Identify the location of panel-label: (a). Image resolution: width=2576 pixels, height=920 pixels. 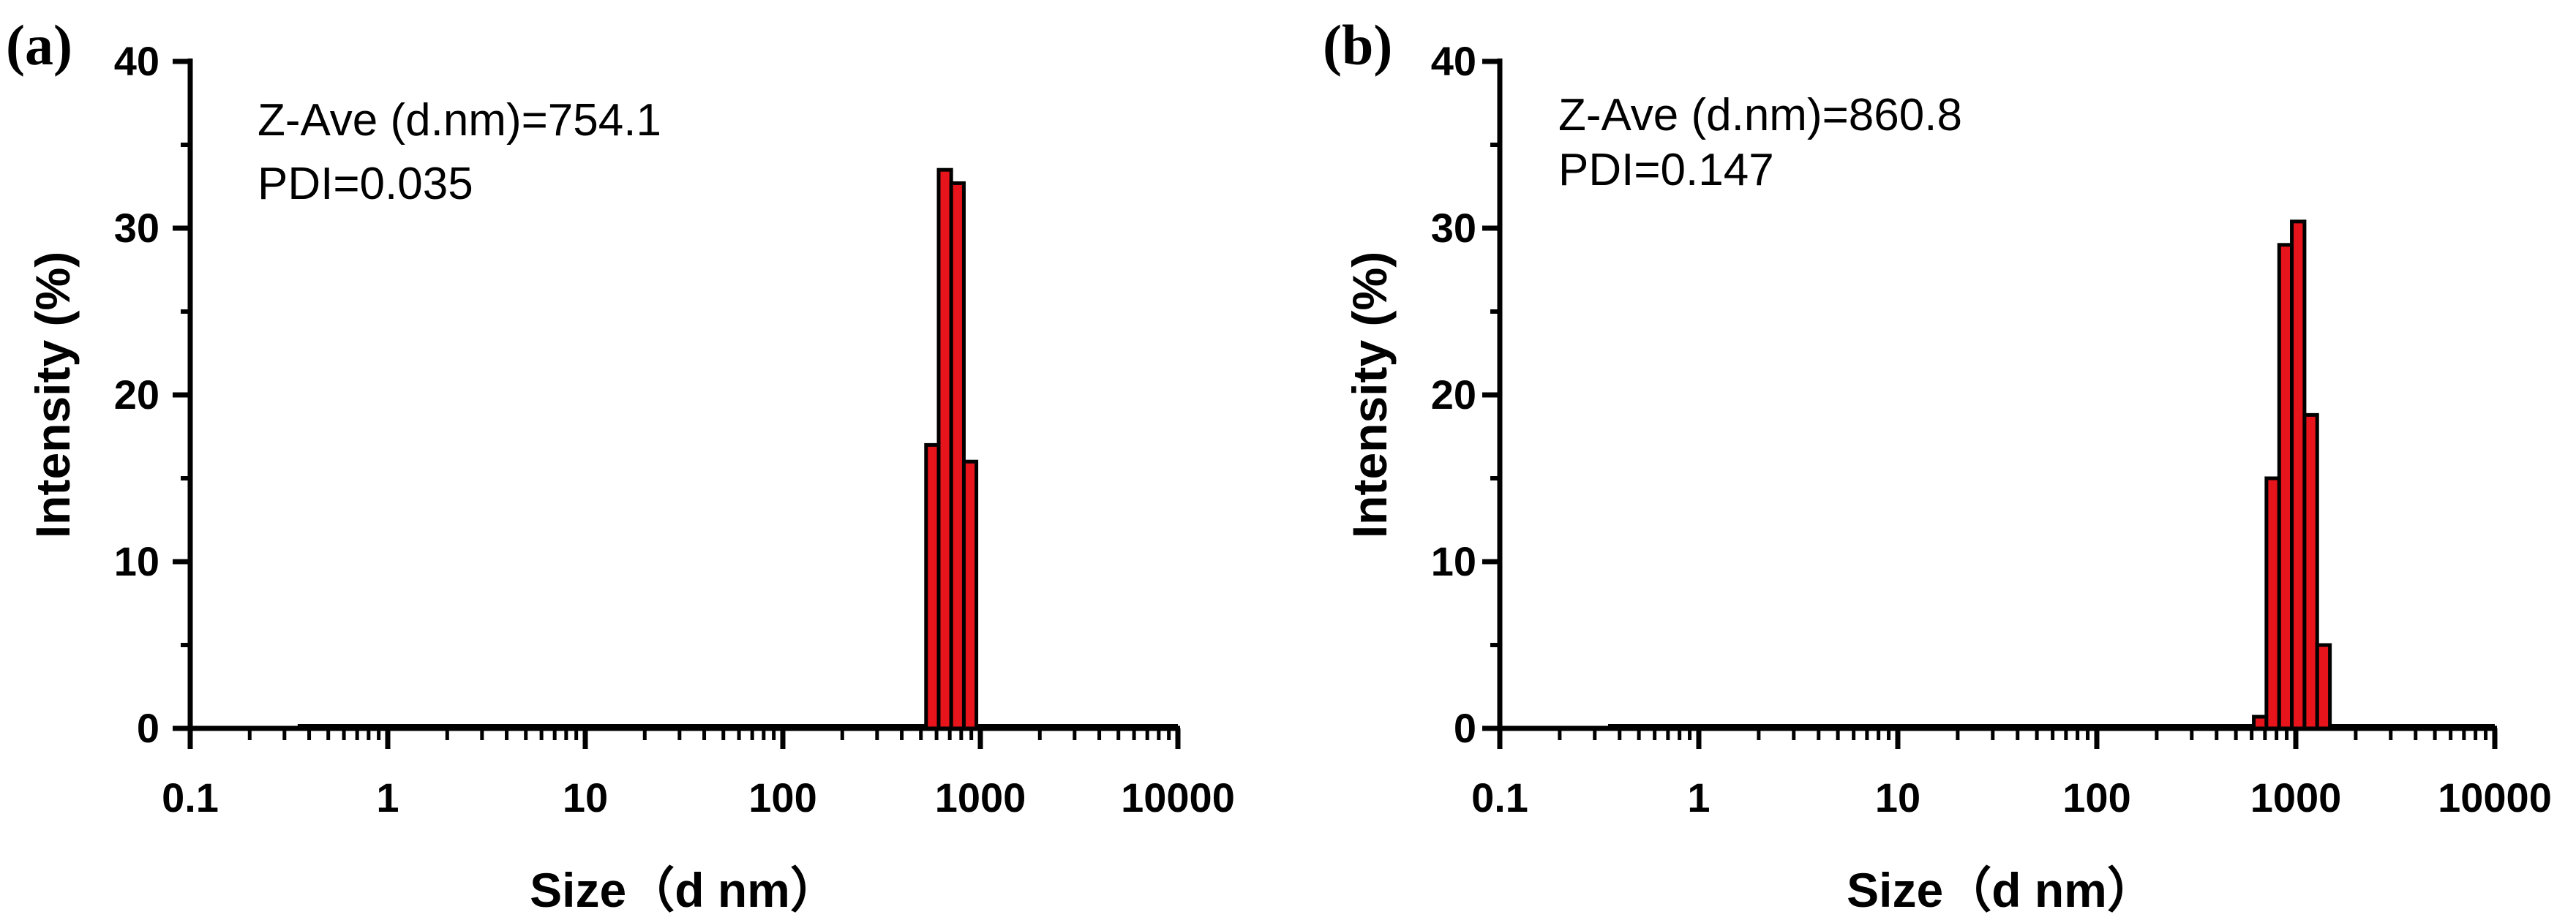
(39, 45).